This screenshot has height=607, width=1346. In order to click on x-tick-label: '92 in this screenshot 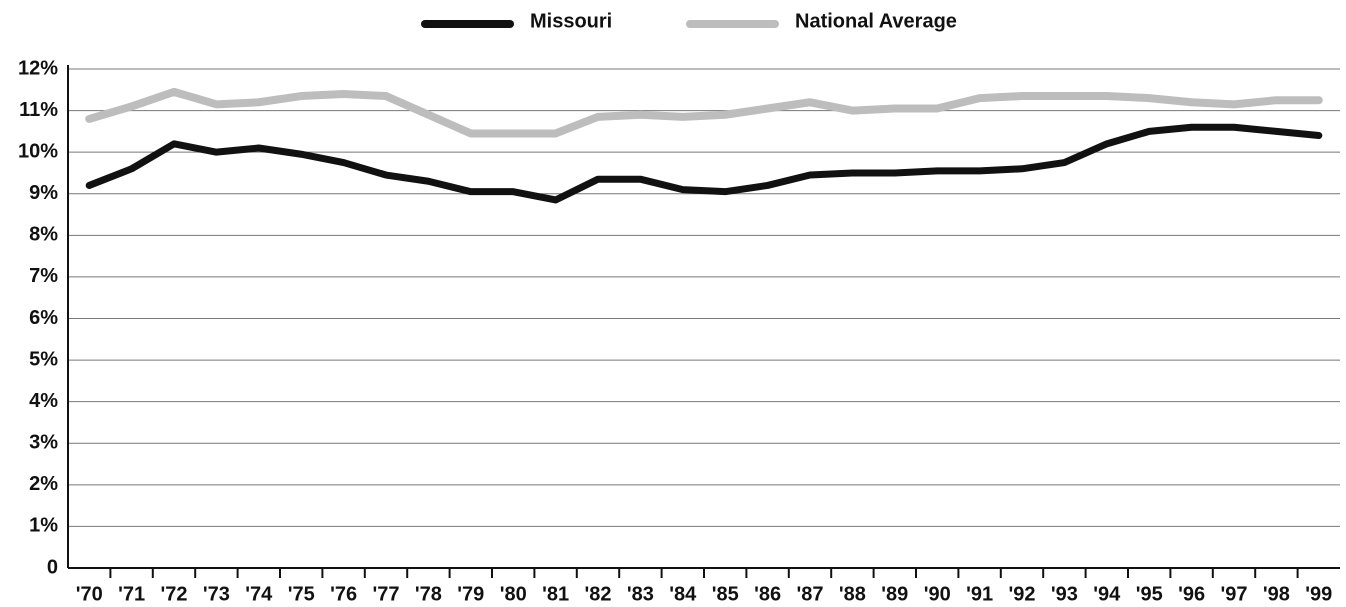, I will do `click(1021, 594)`.